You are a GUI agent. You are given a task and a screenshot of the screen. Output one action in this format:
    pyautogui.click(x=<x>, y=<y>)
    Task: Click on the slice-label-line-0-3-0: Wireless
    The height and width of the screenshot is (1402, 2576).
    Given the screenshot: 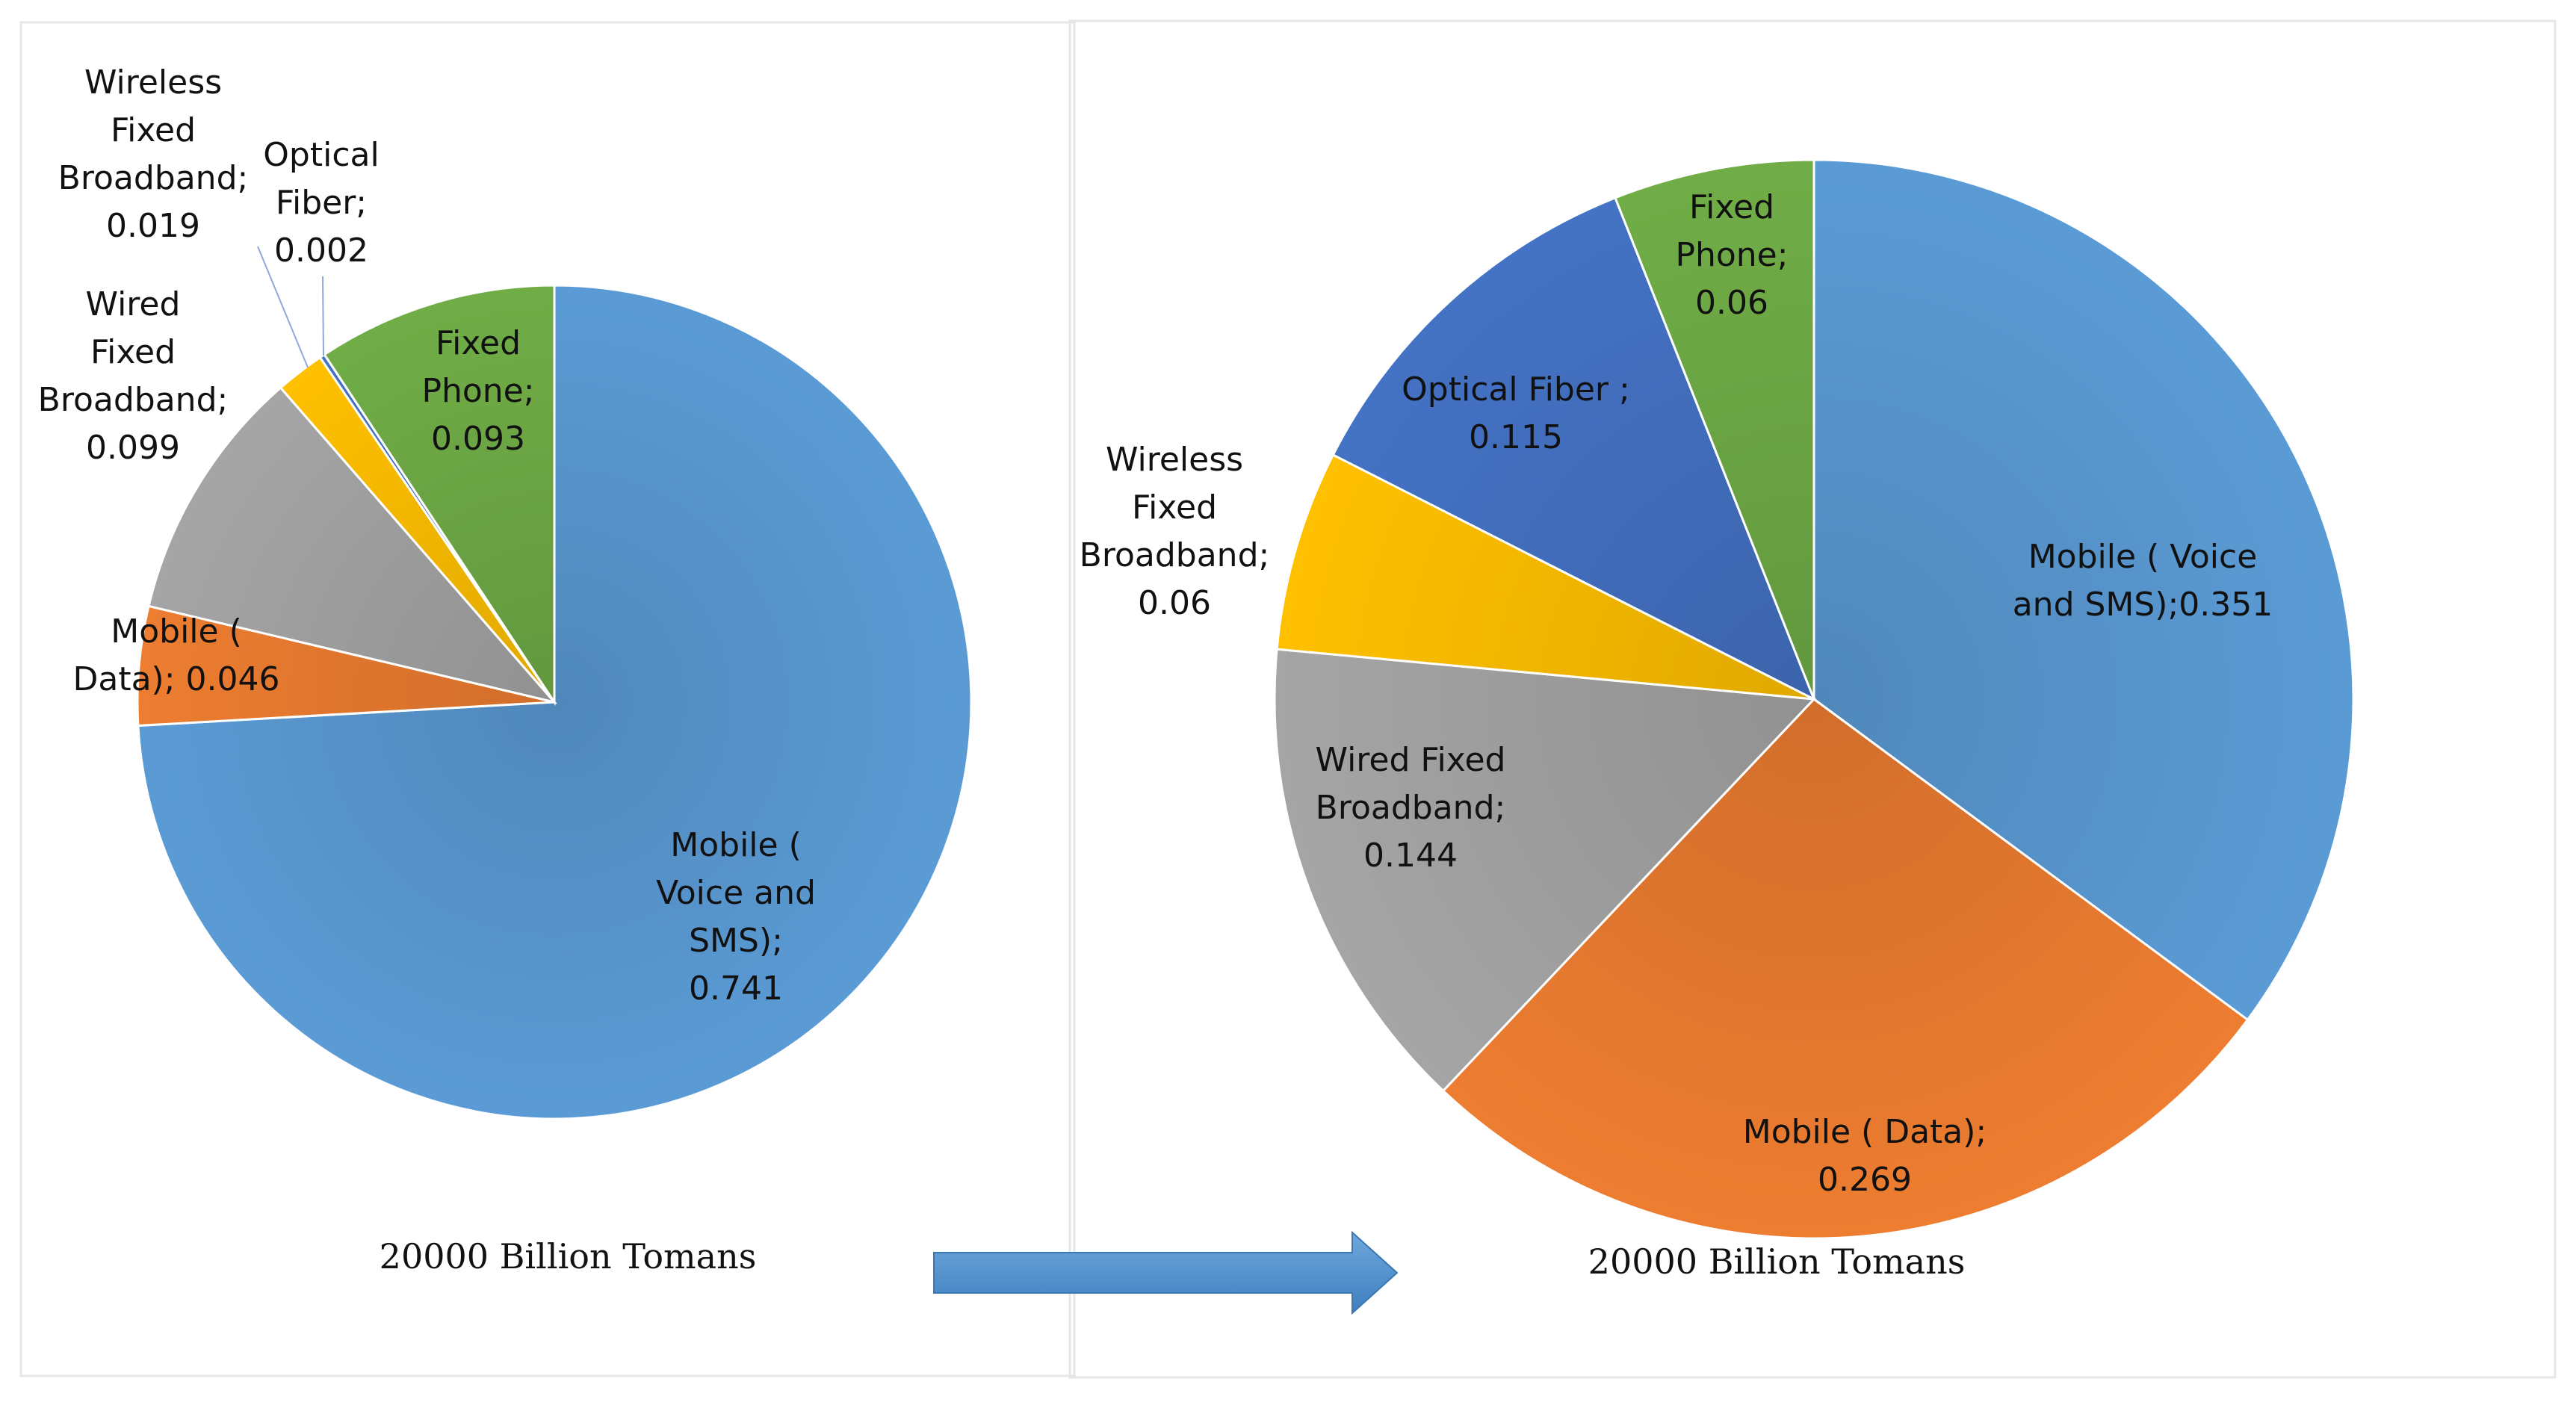 What is the action you would take?
    pyautogui.click(x=153, y=82)
    